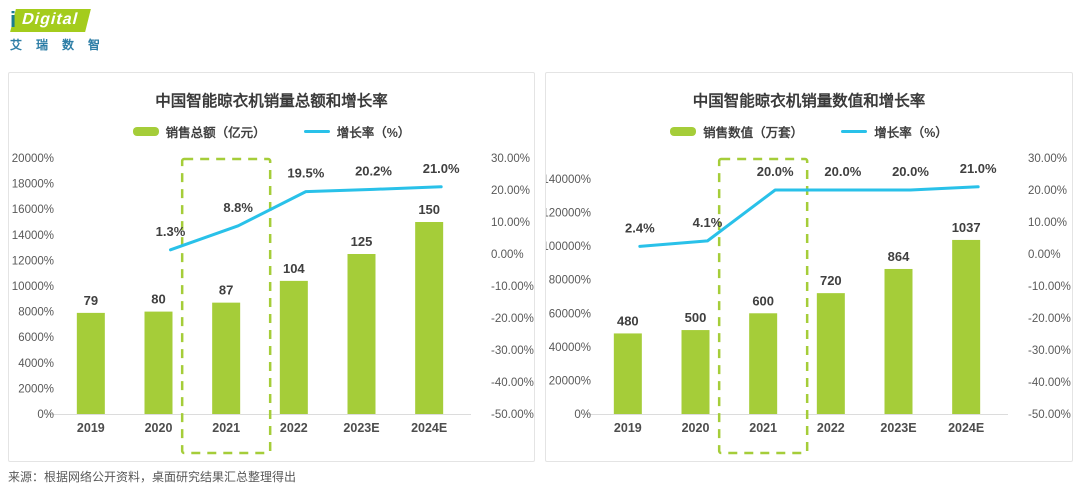 This screenshot has height=490, width=1080. Describe the element at coordinates (33, 185) in the screenshot. I see `svg-text: 18000%` at that location.